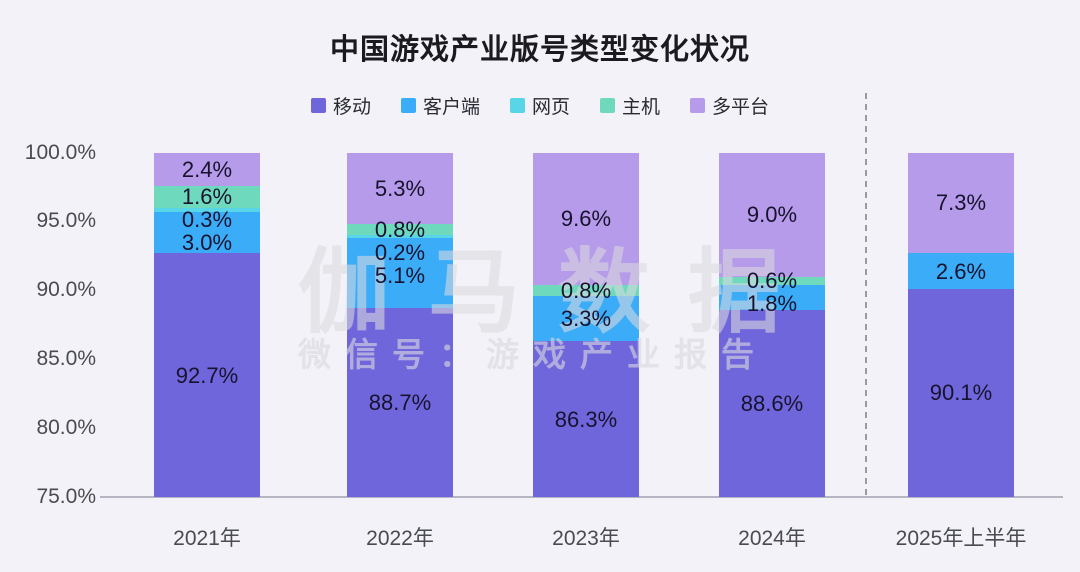 This screenshot has width=1080, height=572. I want to click on segment-value-label: 2.6%, so click(961, 271).